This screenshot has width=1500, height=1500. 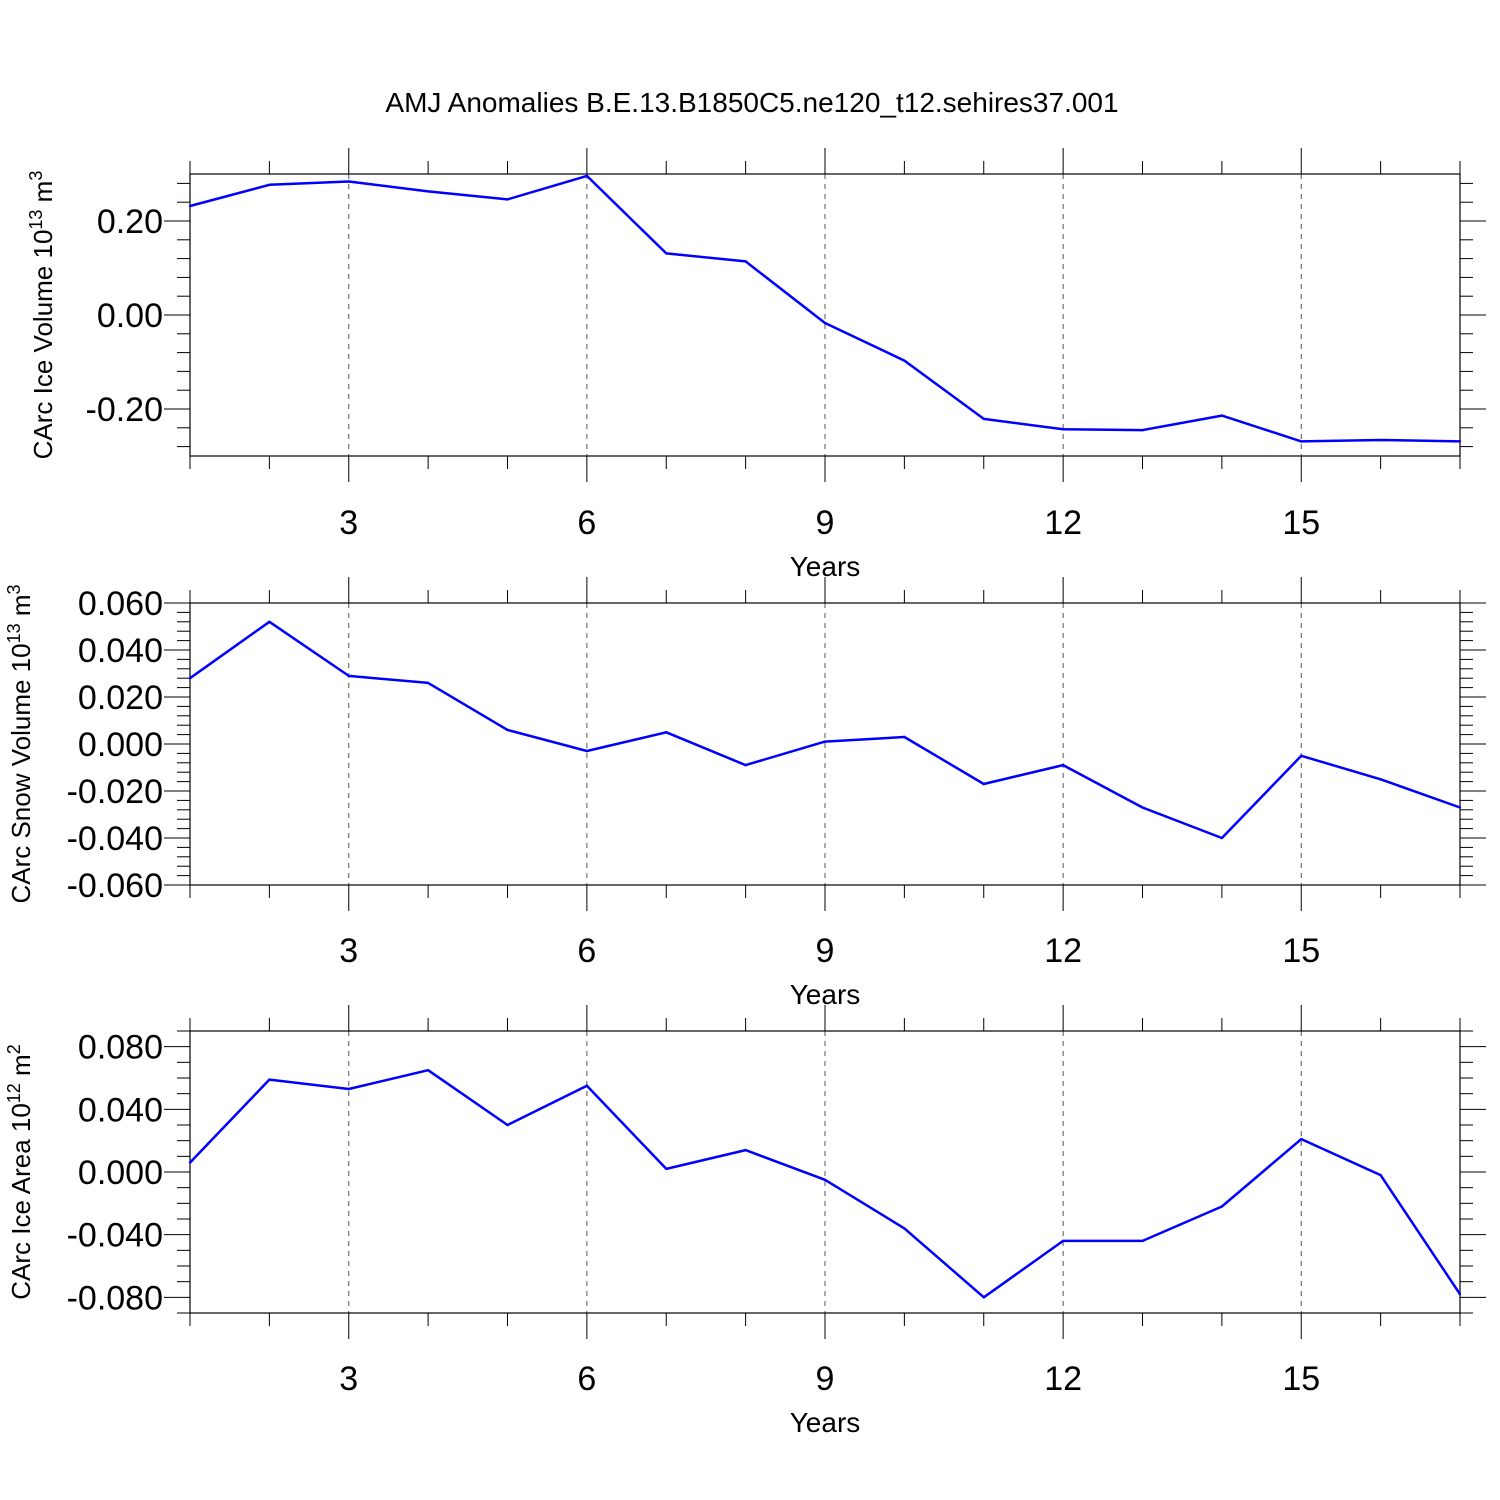 What do you see at coordinates (43, 345) in the screenshot?
I see `y-axis-title-part: CArc Ice Volume 10` at bounding box center [43, 345].